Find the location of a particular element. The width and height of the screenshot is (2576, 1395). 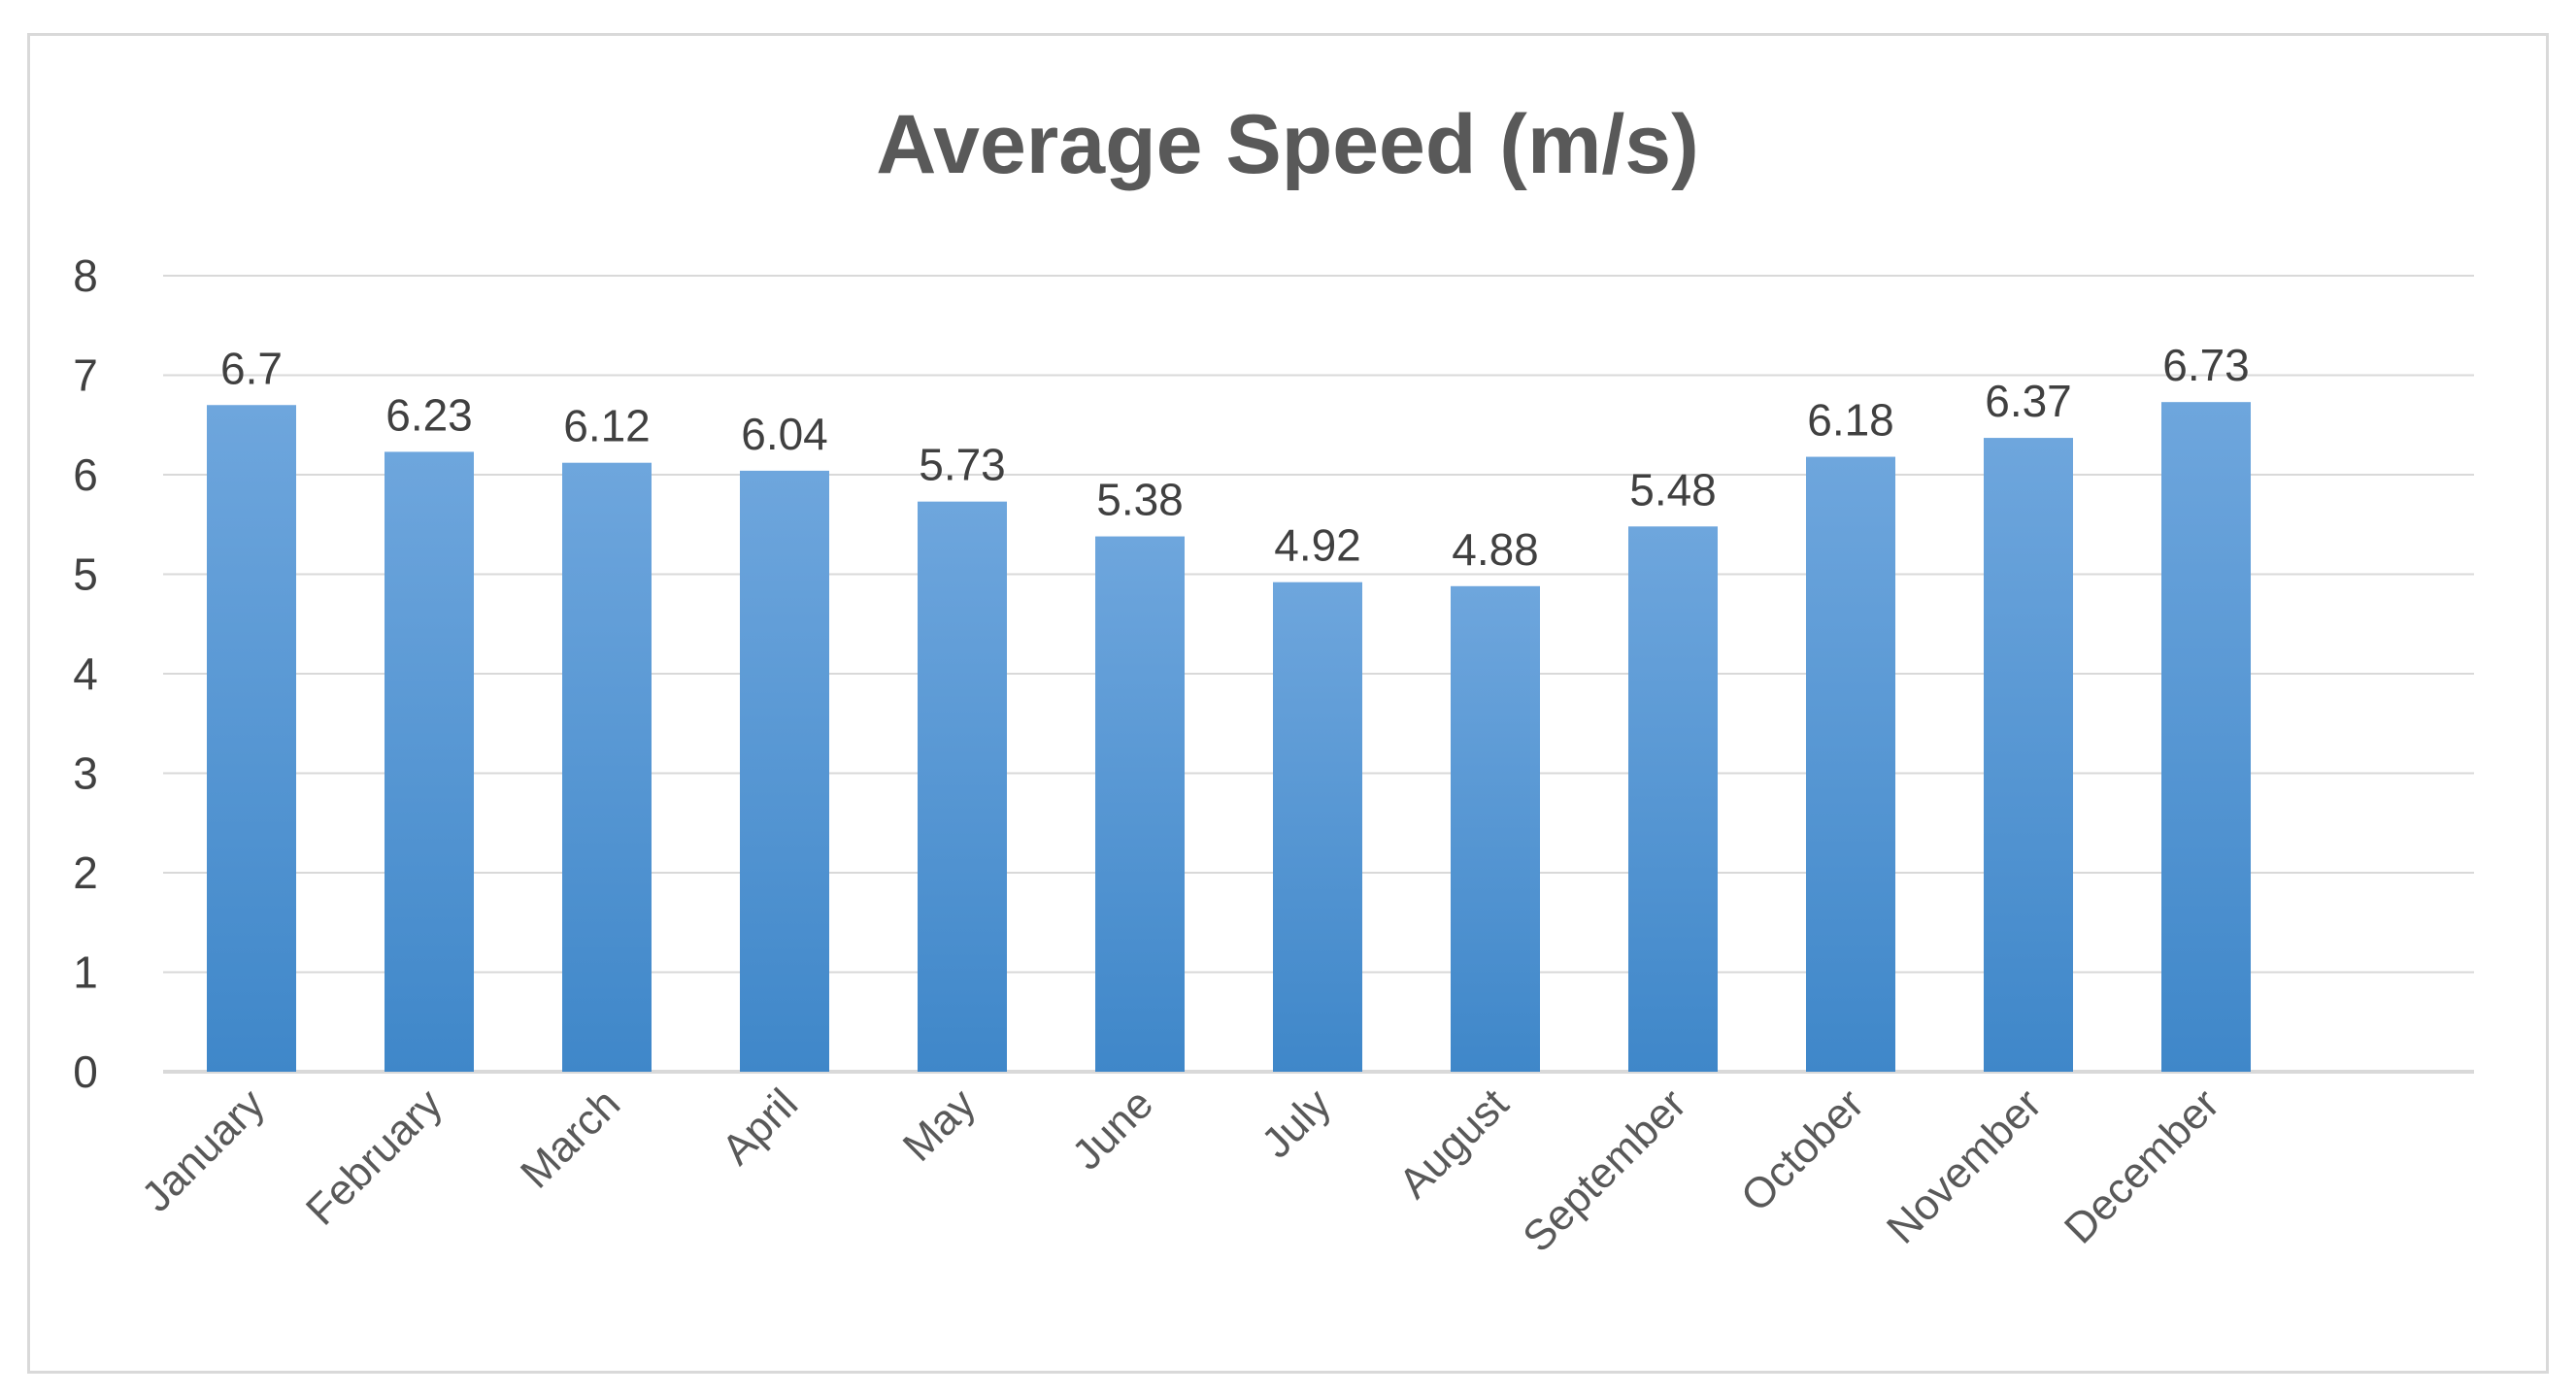

data-label: 6.37 is located at coordinates (2029, 401).